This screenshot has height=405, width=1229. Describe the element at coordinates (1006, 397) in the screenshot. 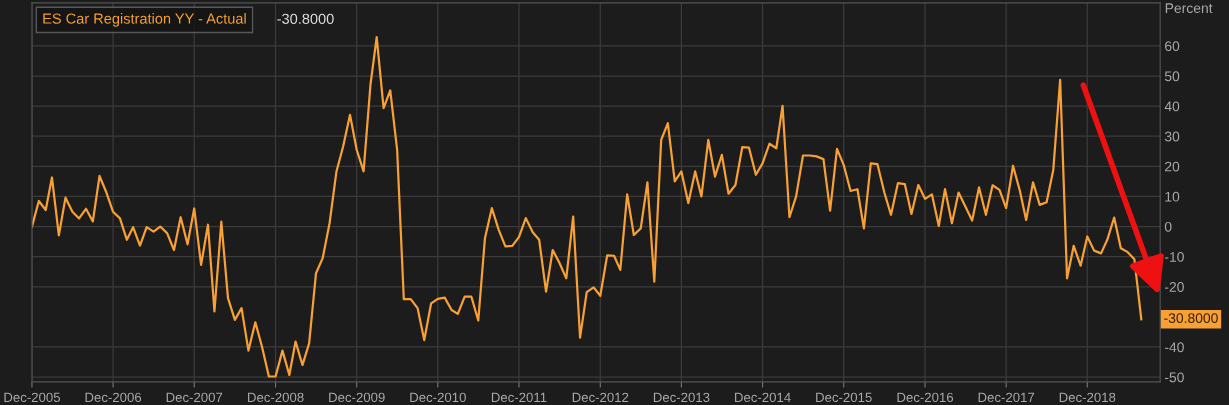

I see `x-tick-label: Dec-2017` at that location.